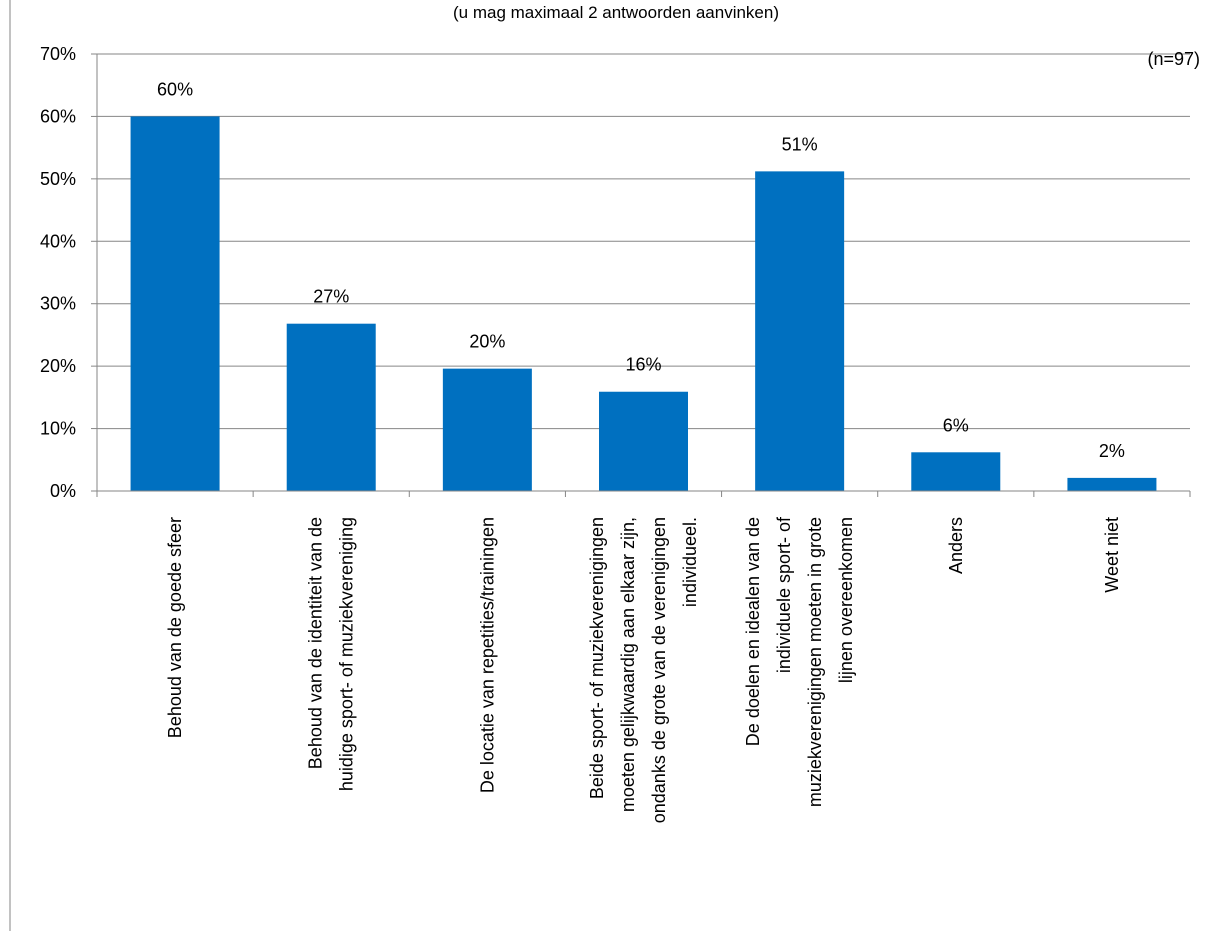 This screenshot has height=931, width=1208. What do you see at coordinates (58, 304) in the screenshot?
I see `y-tick-label: 30%` at bounding box center [58, 304].